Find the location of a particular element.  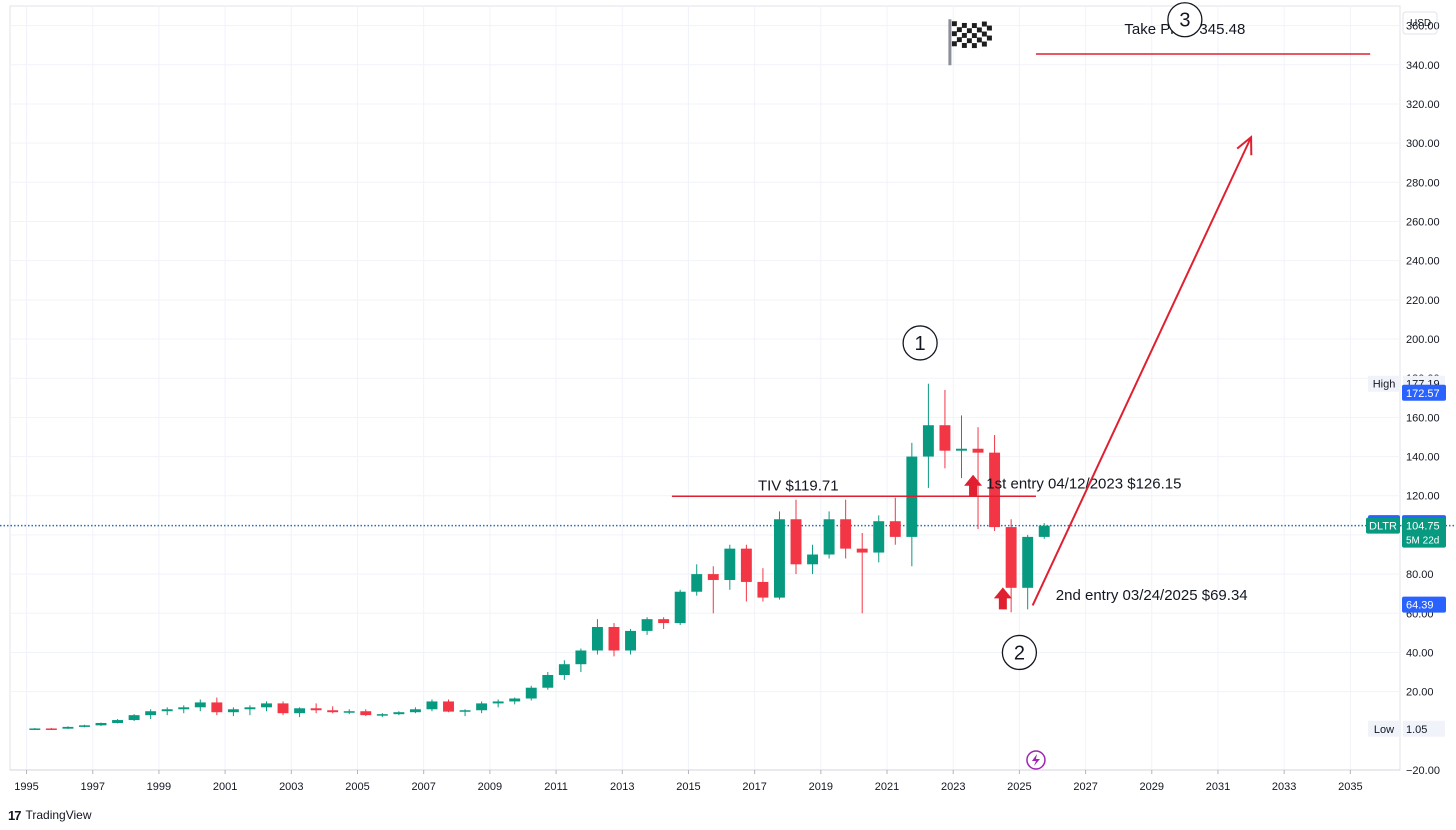

marker-1-circle is located at coordinates (920, 343).